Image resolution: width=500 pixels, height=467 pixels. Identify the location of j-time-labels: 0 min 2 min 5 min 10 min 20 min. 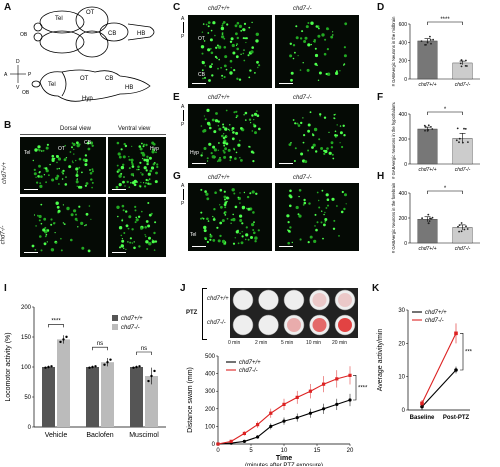
(294, 345).